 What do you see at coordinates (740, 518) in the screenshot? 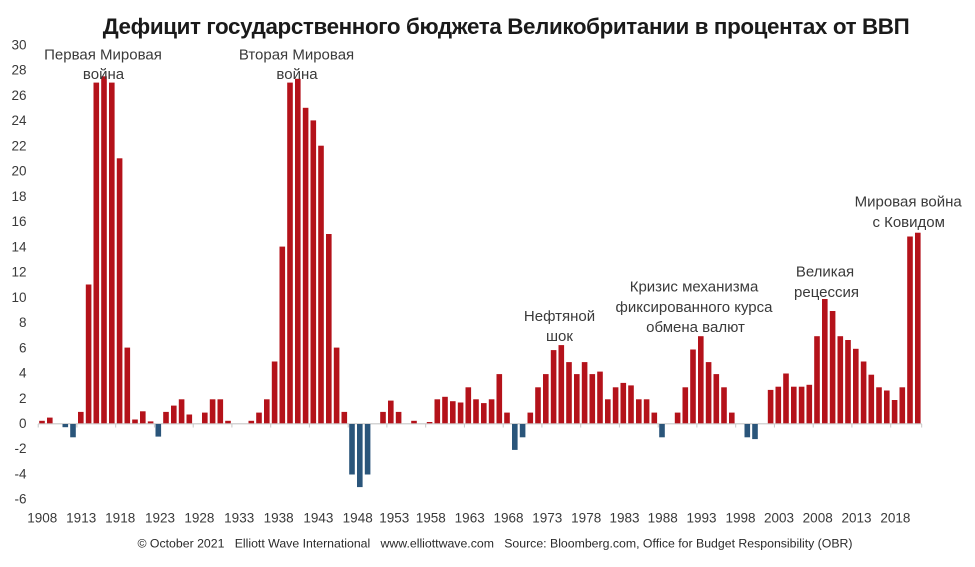
I see `svg-text: 1998` at bounding box center [740, 518].